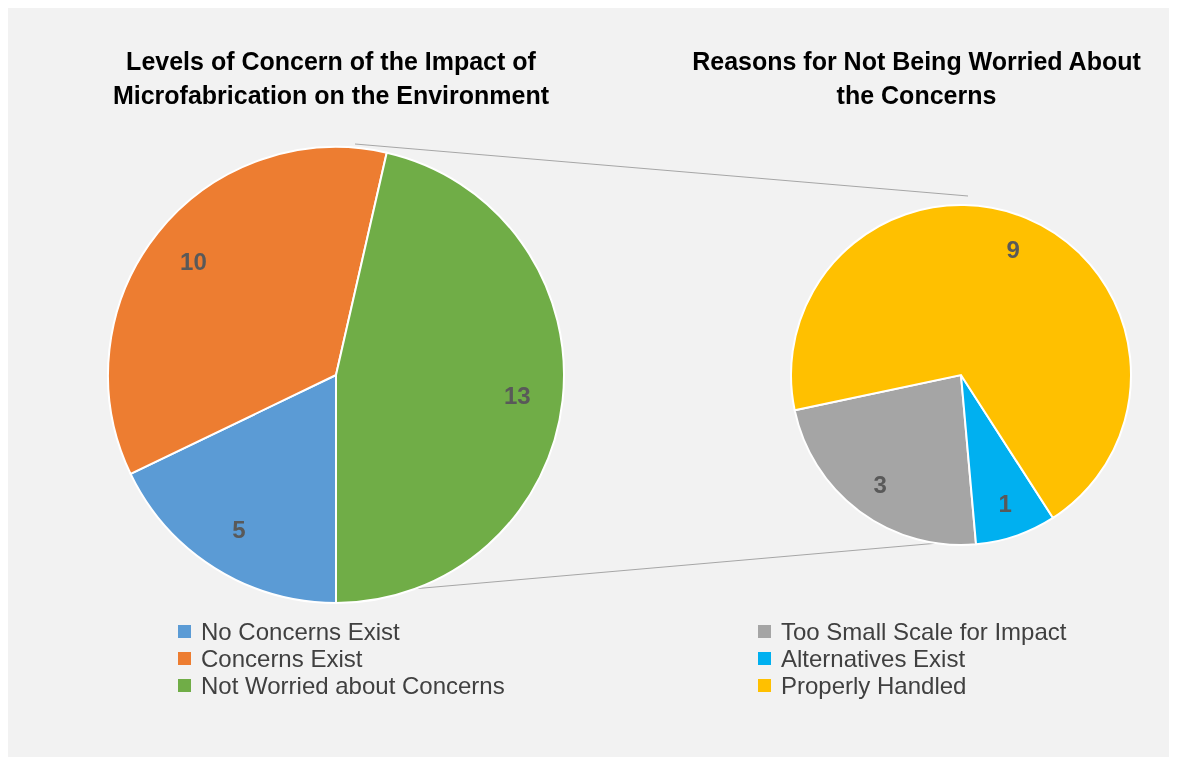 This screenshot has width=1177, height=765. What do you see at coordinates (353, 685) in the screenshot?
I see `legend-label: Not Worried about Concerns` at bounding box center [353, 685].